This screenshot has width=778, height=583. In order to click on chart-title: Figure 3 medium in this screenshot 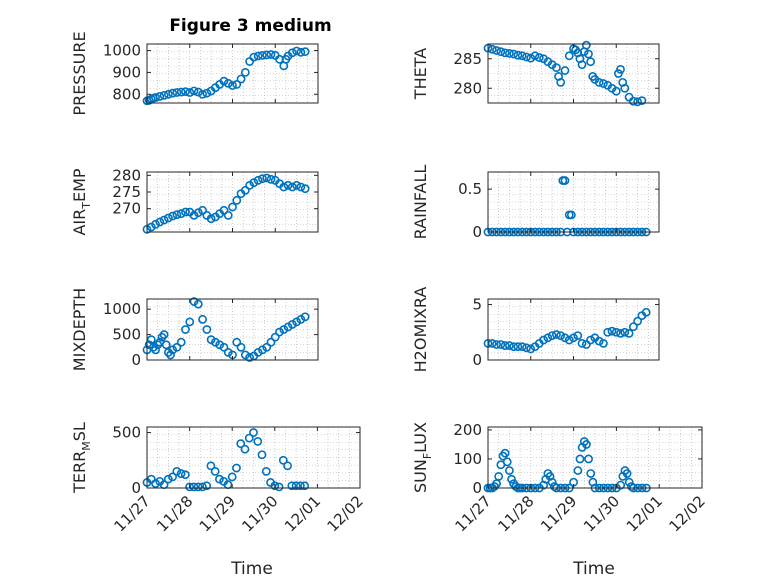, I will do `click(250, 26)`.